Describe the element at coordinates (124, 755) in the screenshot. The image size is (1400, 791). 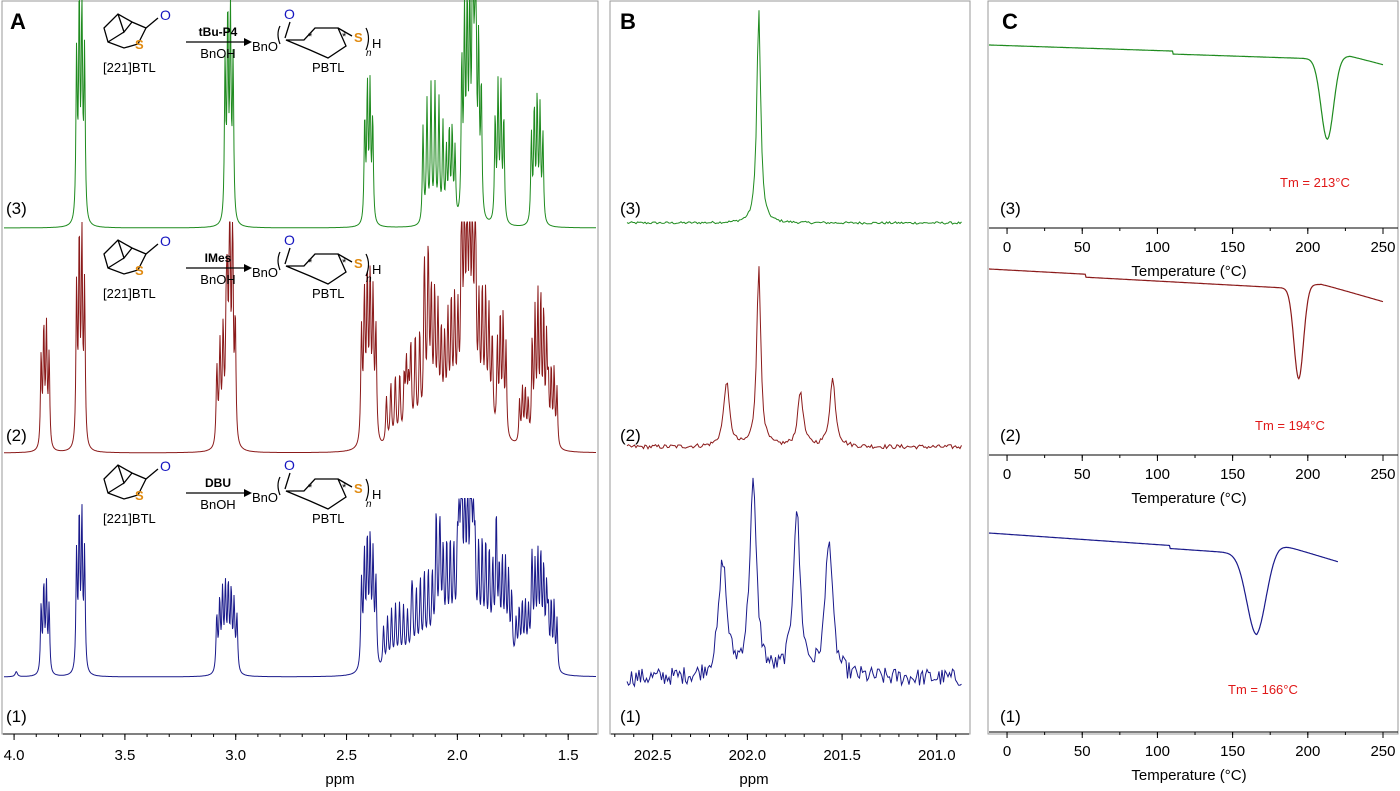
I see `panel-a-tick-label: 3.5` at that location.